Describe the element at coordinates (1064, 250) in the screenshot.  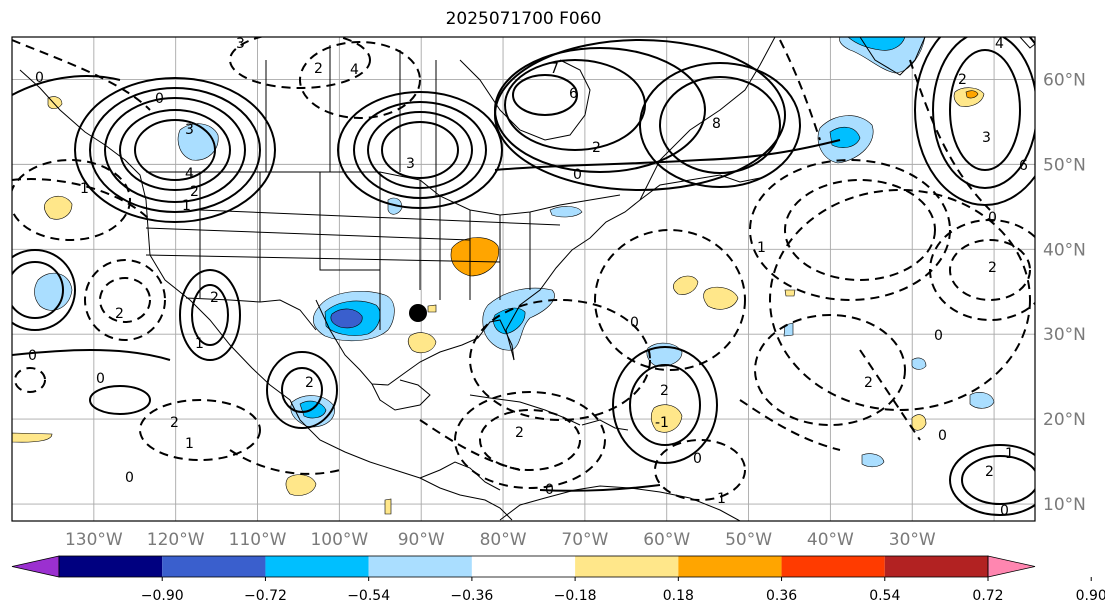
I see `latitude-label: 40°N` at that location.